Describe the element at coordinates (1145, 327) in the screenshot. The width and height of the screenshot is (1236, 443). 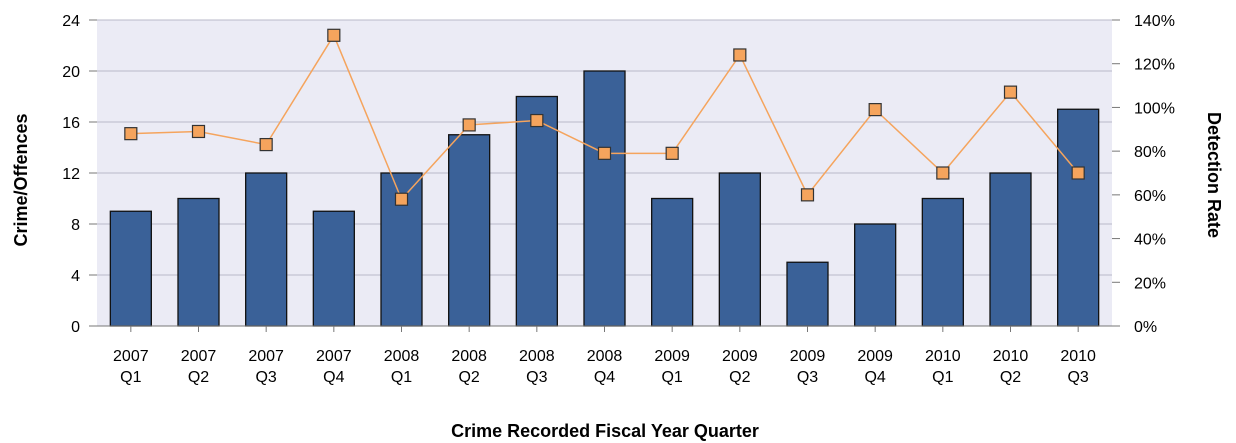
I see `y2-tick-label: 0%` at that location.